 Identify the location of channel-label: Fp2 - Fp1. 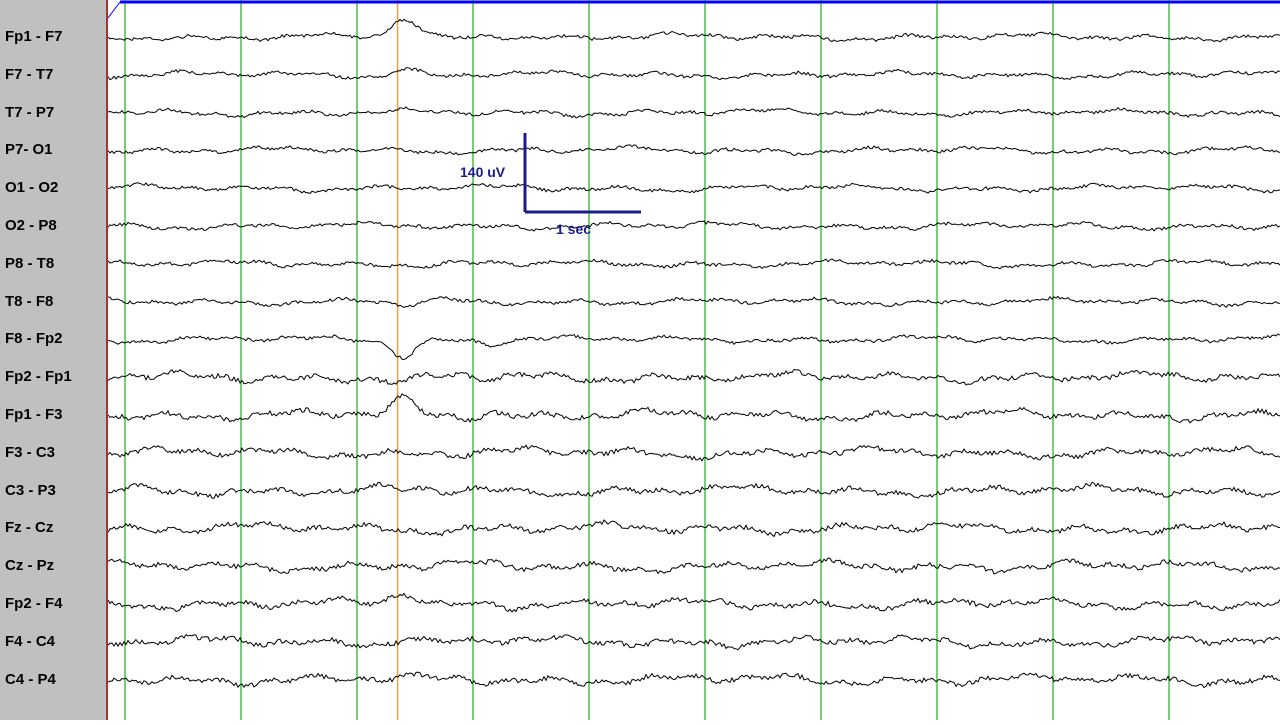
(38, 377).